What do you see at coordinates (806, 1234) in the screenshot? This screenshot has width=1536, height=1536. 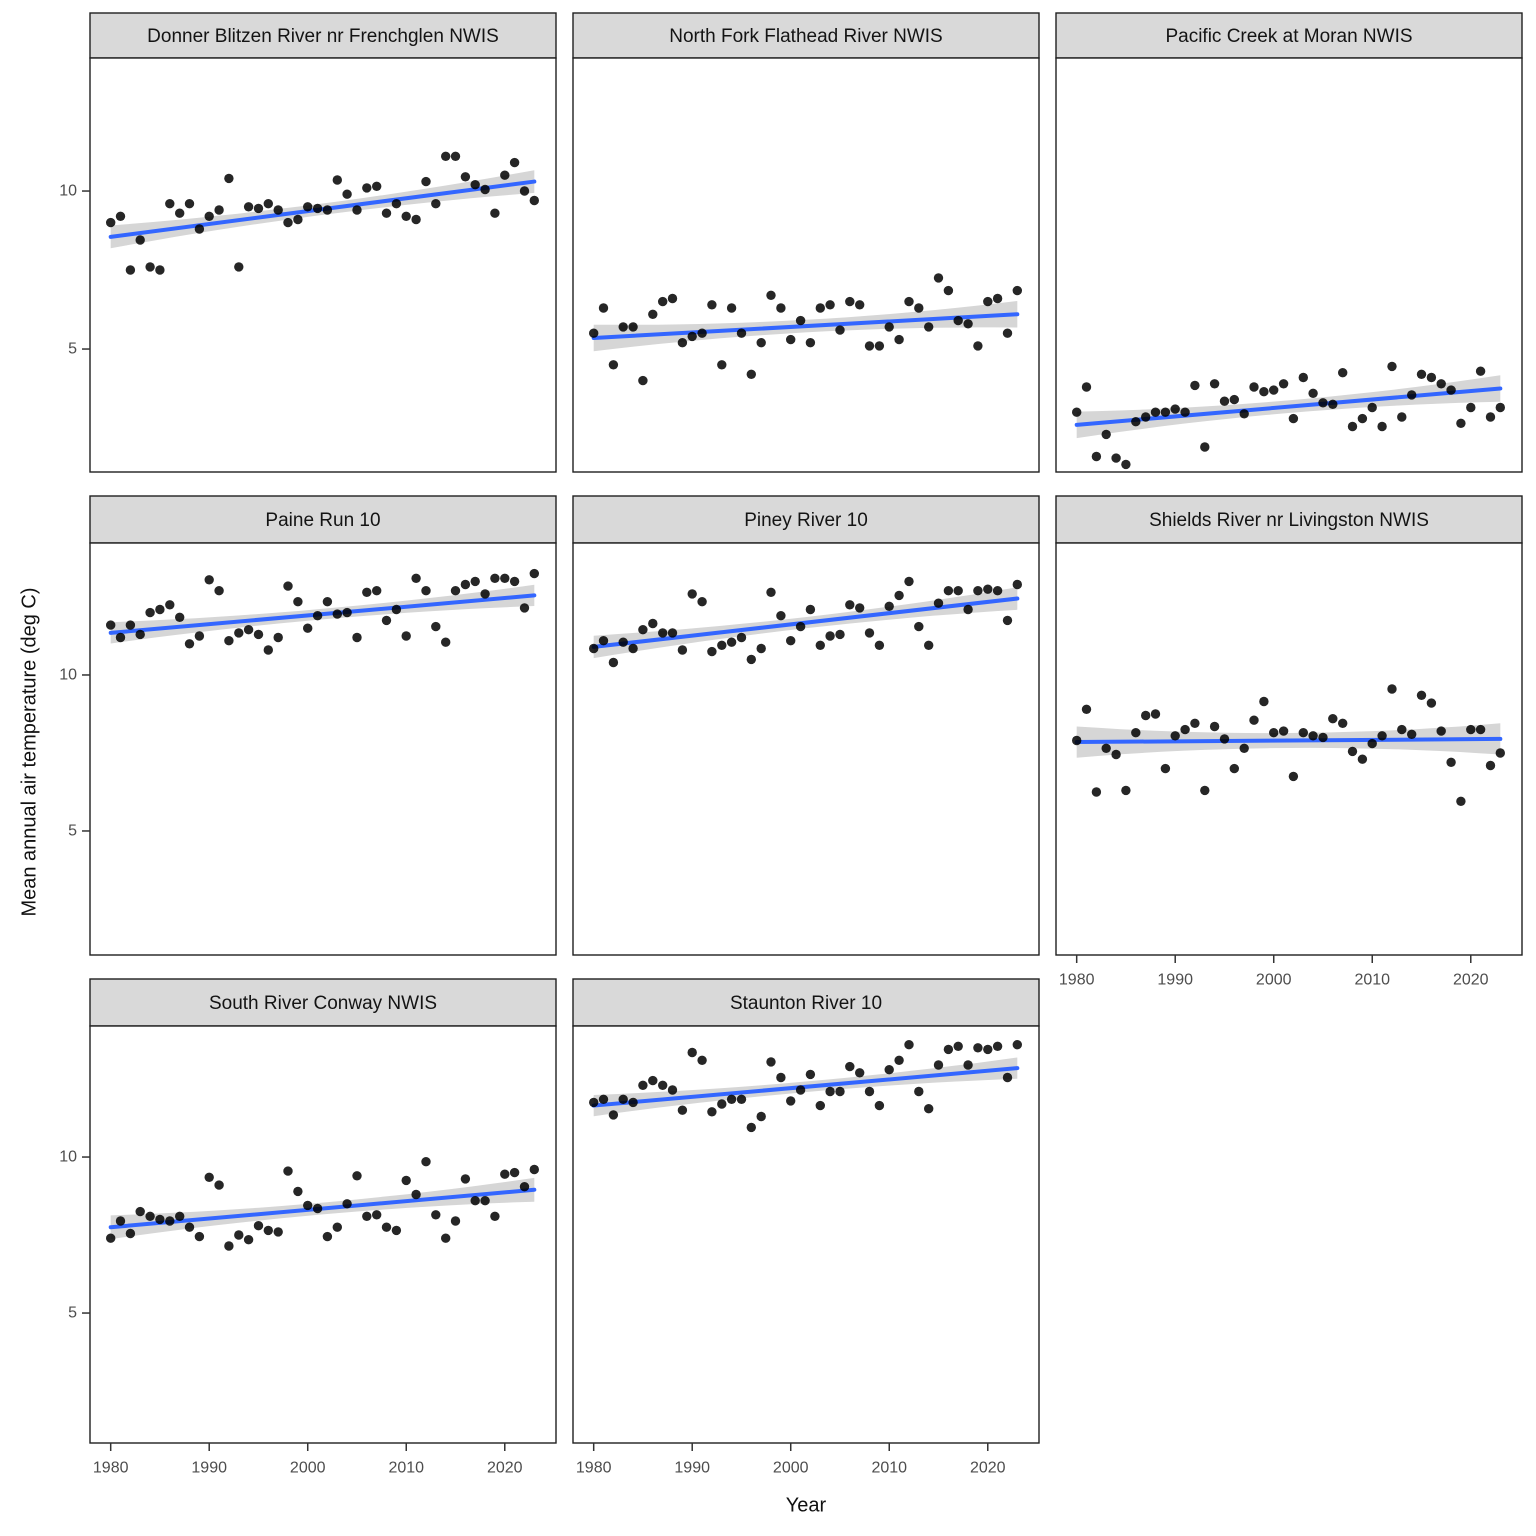 I see `facet-panel-border` at bounding box center [806, 1234].